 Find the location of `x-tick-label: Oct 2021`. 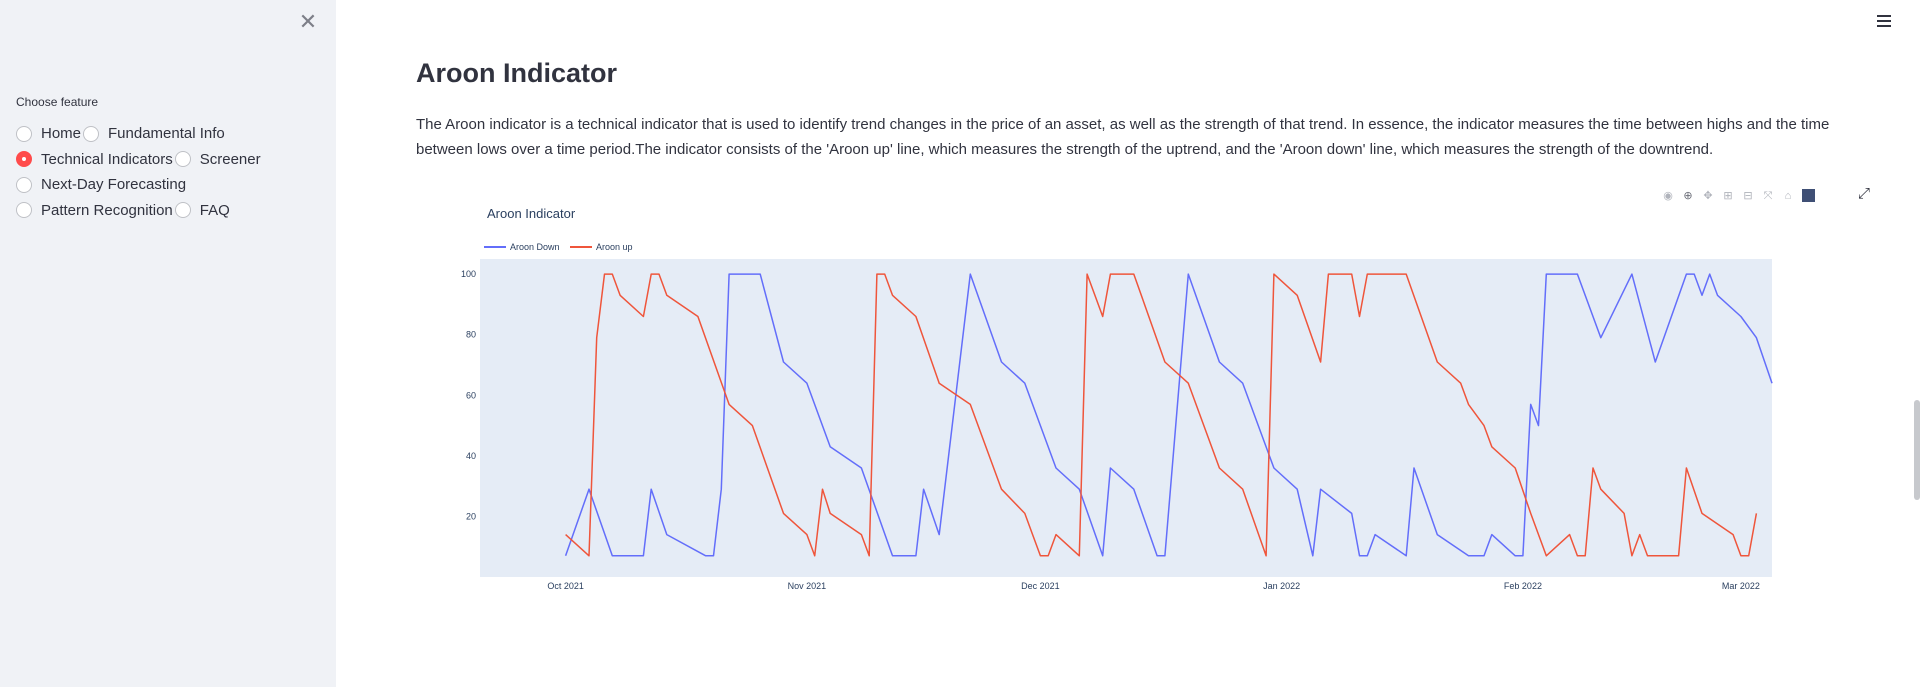

x-tick-label: Oct 2021 is located at coordinates (565, 586).